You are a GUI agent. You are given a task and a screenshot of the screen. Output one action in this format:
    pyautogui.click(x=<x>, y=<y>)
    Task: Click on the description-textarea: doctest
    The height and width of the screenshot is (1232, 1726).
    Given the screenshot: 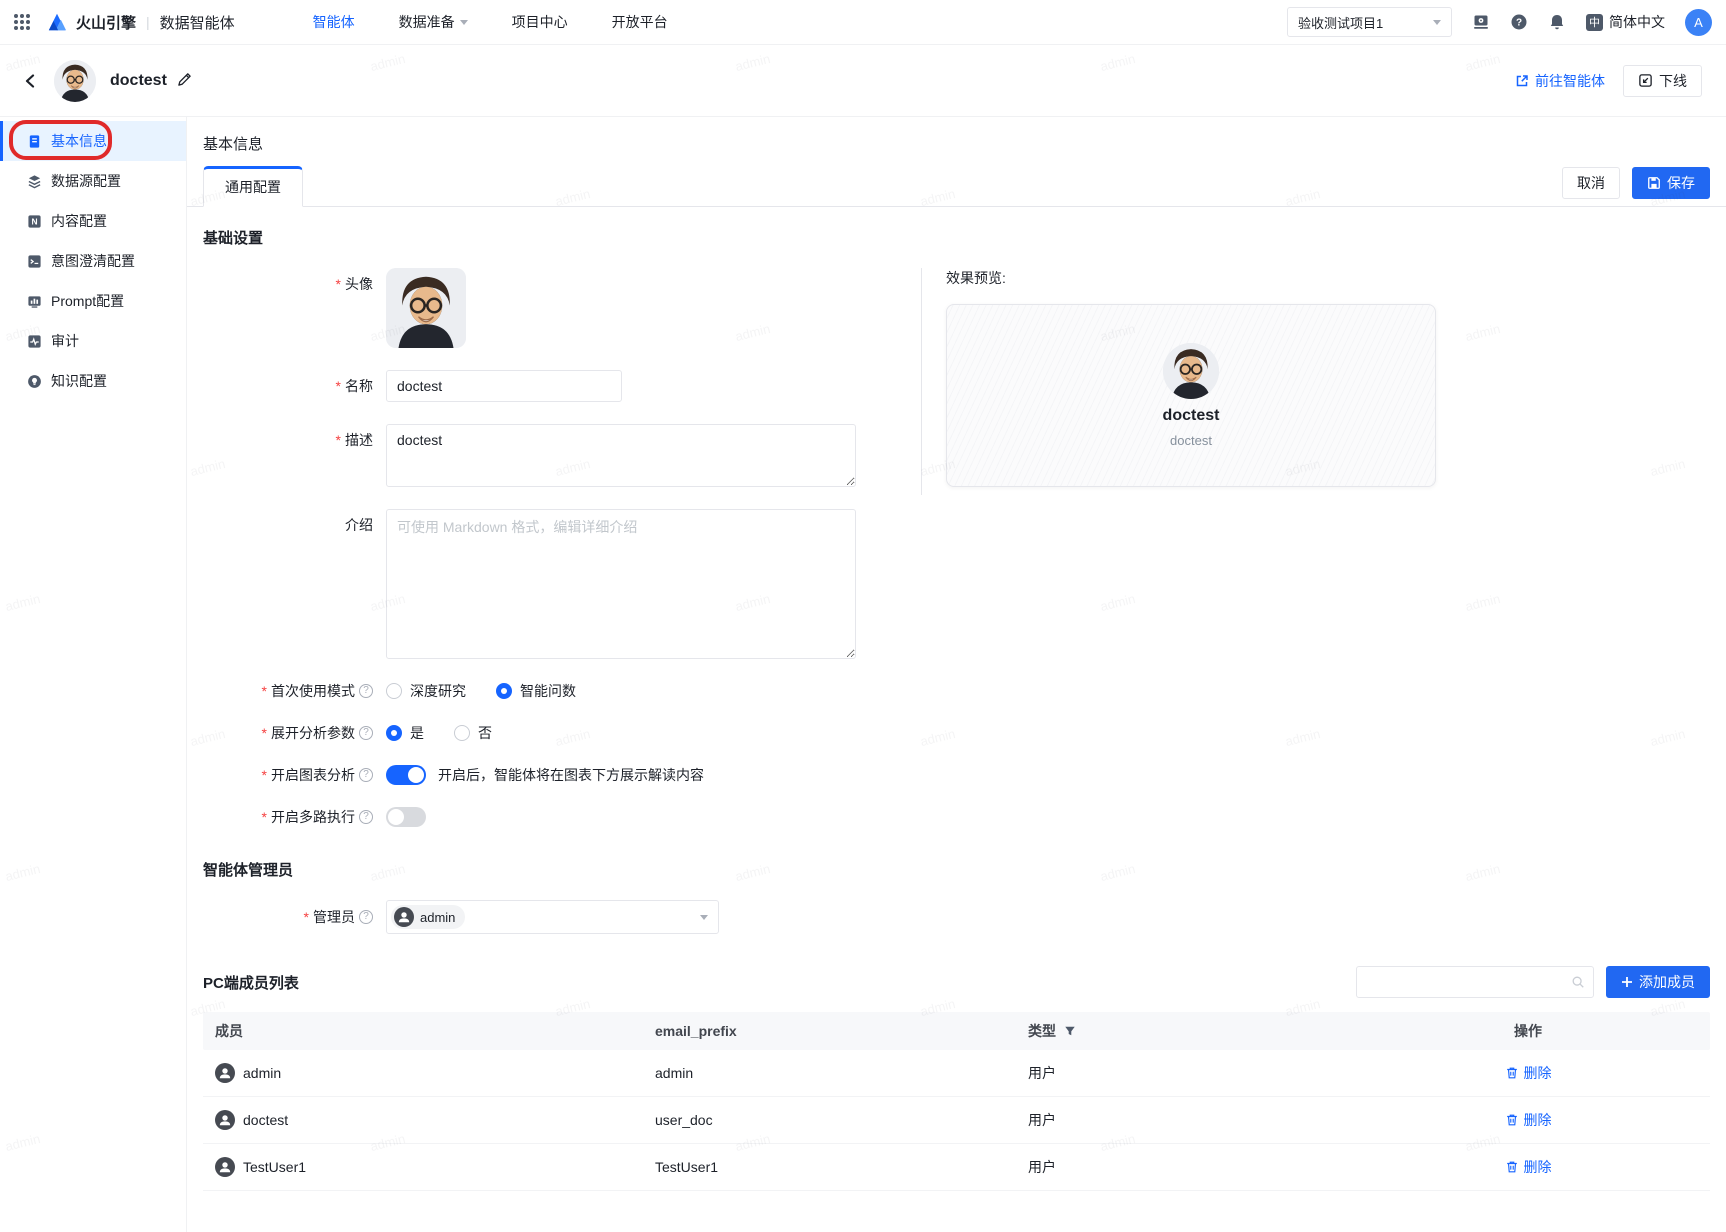 What is the action you would take?
    pyautogui.click(x=621, y=455)
    